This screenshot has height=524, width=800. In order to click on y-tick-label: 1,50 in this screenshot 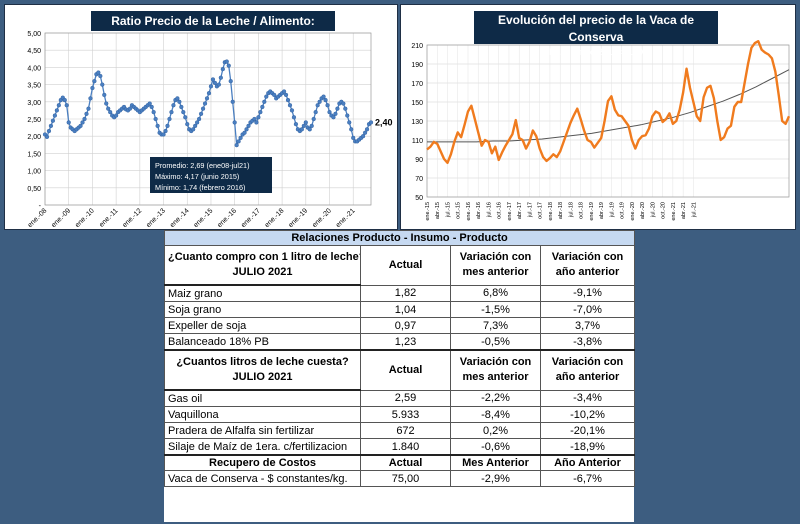, I will do `click(34, 154)`.